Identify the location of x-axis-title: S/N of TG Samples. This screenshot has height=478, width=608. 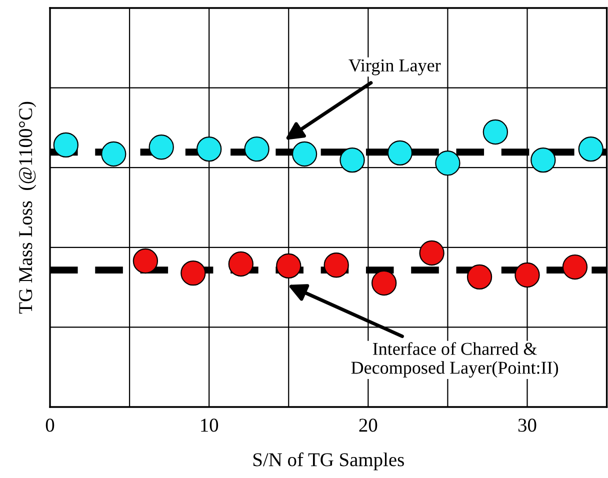
(328, 461).